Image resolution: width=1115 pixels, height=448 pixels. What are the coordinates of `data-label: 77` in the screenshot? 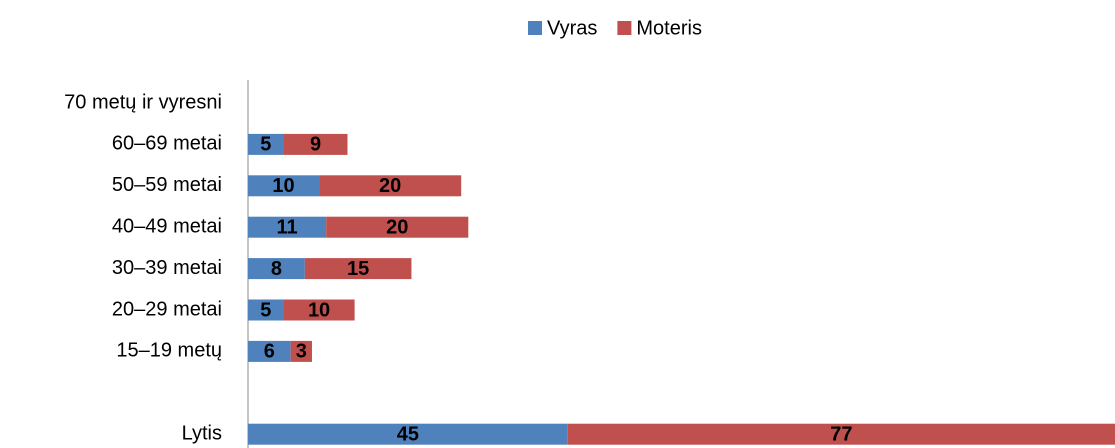 It's located at (841, 434).